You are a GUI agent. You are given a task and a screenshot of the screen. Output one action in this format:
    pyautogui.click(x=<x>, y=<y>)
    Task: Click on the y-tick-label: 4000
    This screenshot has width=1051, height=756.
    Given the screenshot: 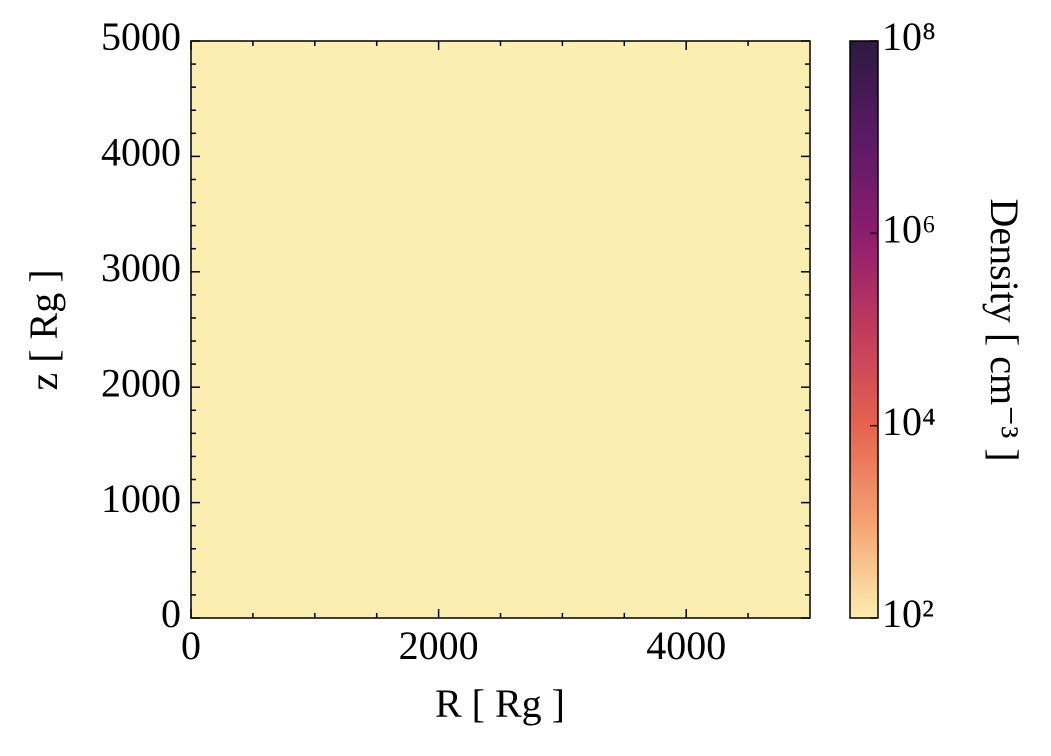 What is the action you would take?
    pyautogui.click(x=141, y=152)
    